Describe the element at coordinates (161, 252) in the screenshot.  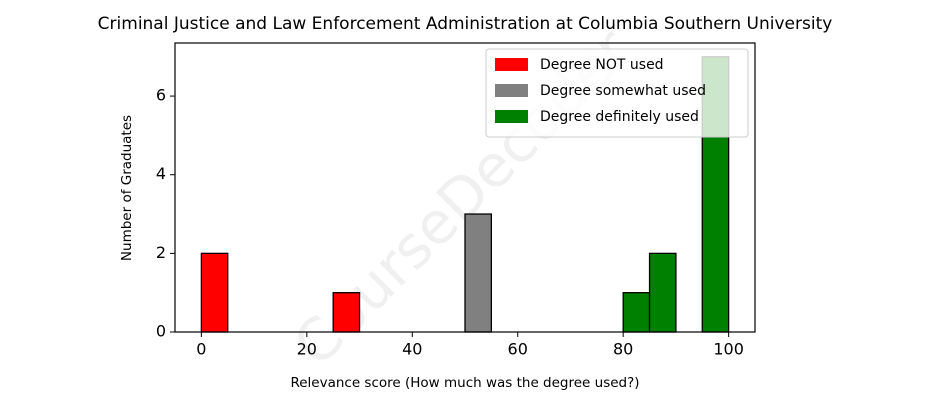
I see `y-tick-label: 2` at that location.